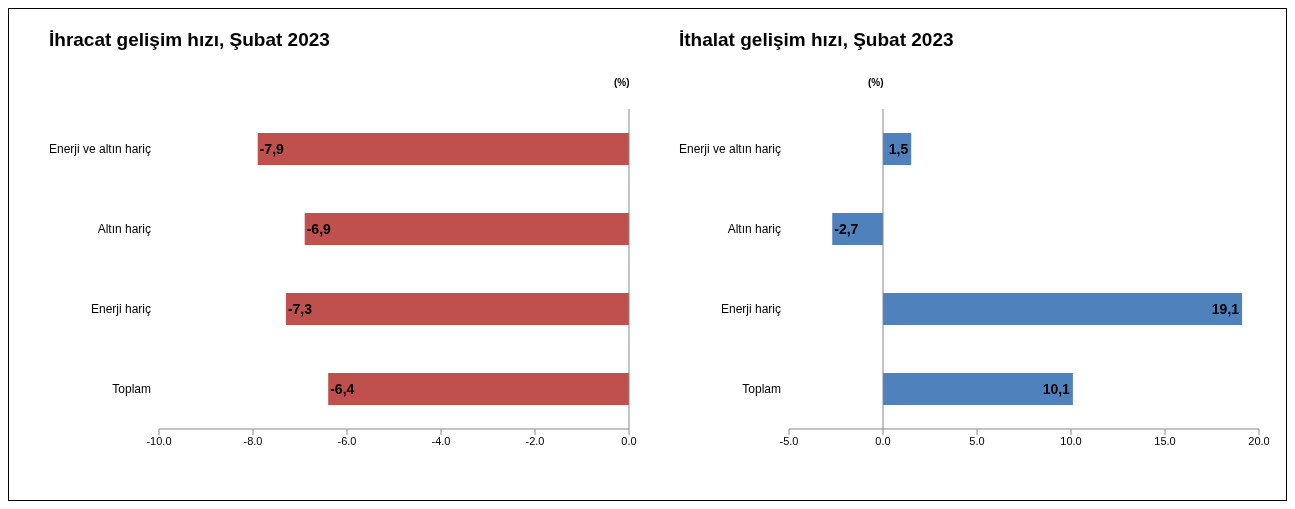  Describe the element at coordinates (977, 440) in the screenshot. I see `x-tick-label: 5.0` at that location.